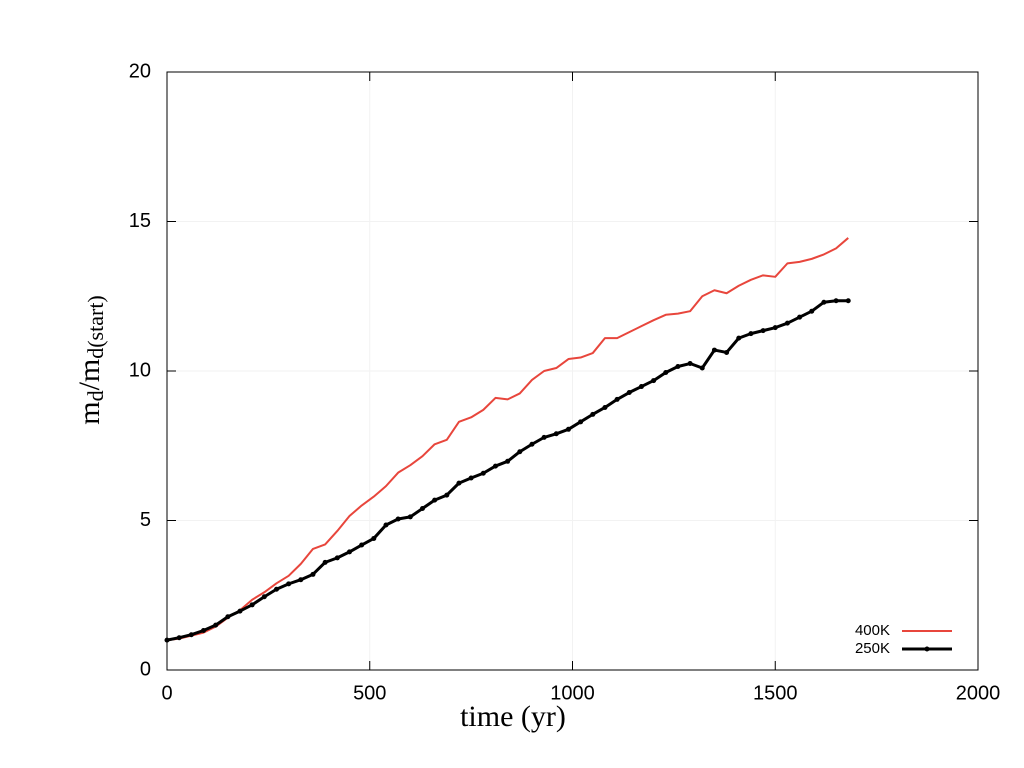 The height and width of the screenshot is (768, 1024). I want to click on x-tick-label: 2000, so click(978, 693).